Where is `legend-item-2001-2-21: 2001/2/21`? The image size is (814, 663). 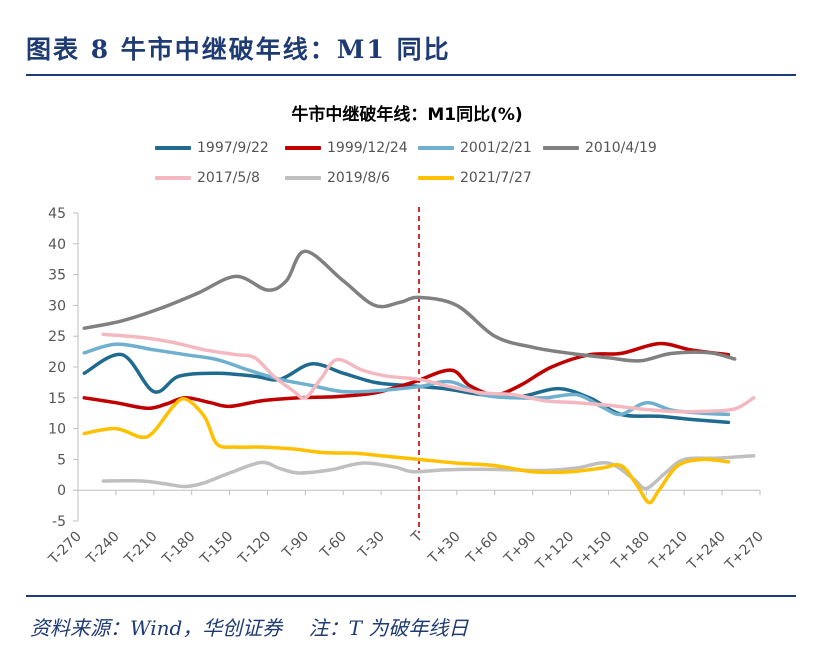 legend-item-2001-2-21: 2001/2/21 is located at coordinates (475, 148).